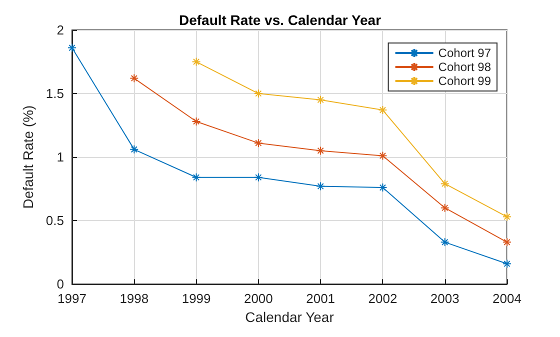 The image size is (560, 337). I want to click on legend-label: Cohort 99, so click(465, 81).